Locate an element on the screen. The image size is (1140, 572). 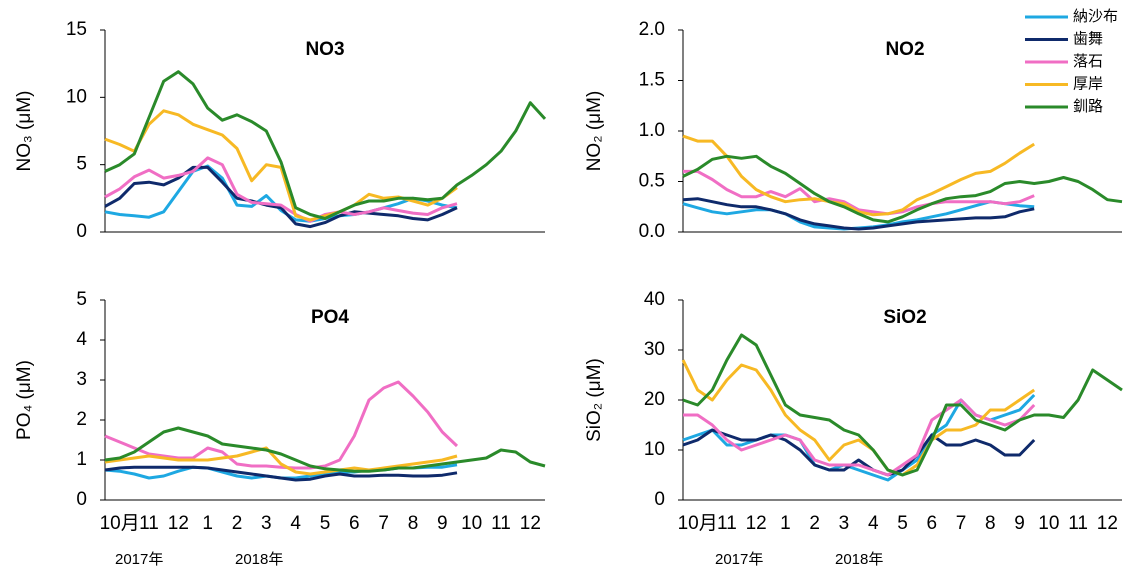
y-axis-label: SiO₂ (μM) is located at coordinates (594, 400).